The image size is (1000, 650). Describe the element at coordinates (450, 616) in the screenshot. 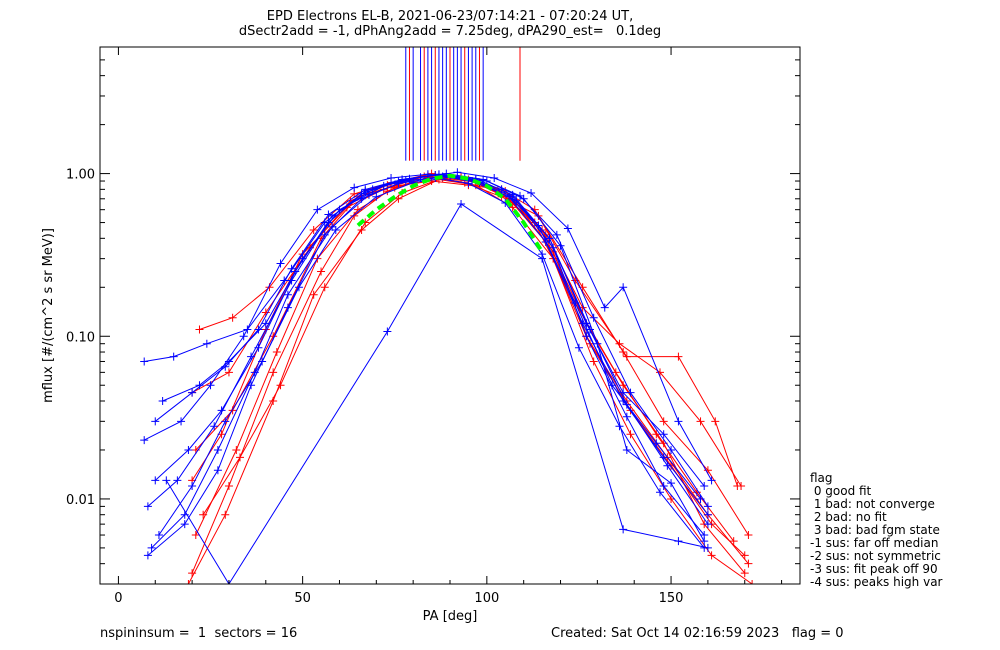

I see `x-axis-label: PA [deg]` at that location.